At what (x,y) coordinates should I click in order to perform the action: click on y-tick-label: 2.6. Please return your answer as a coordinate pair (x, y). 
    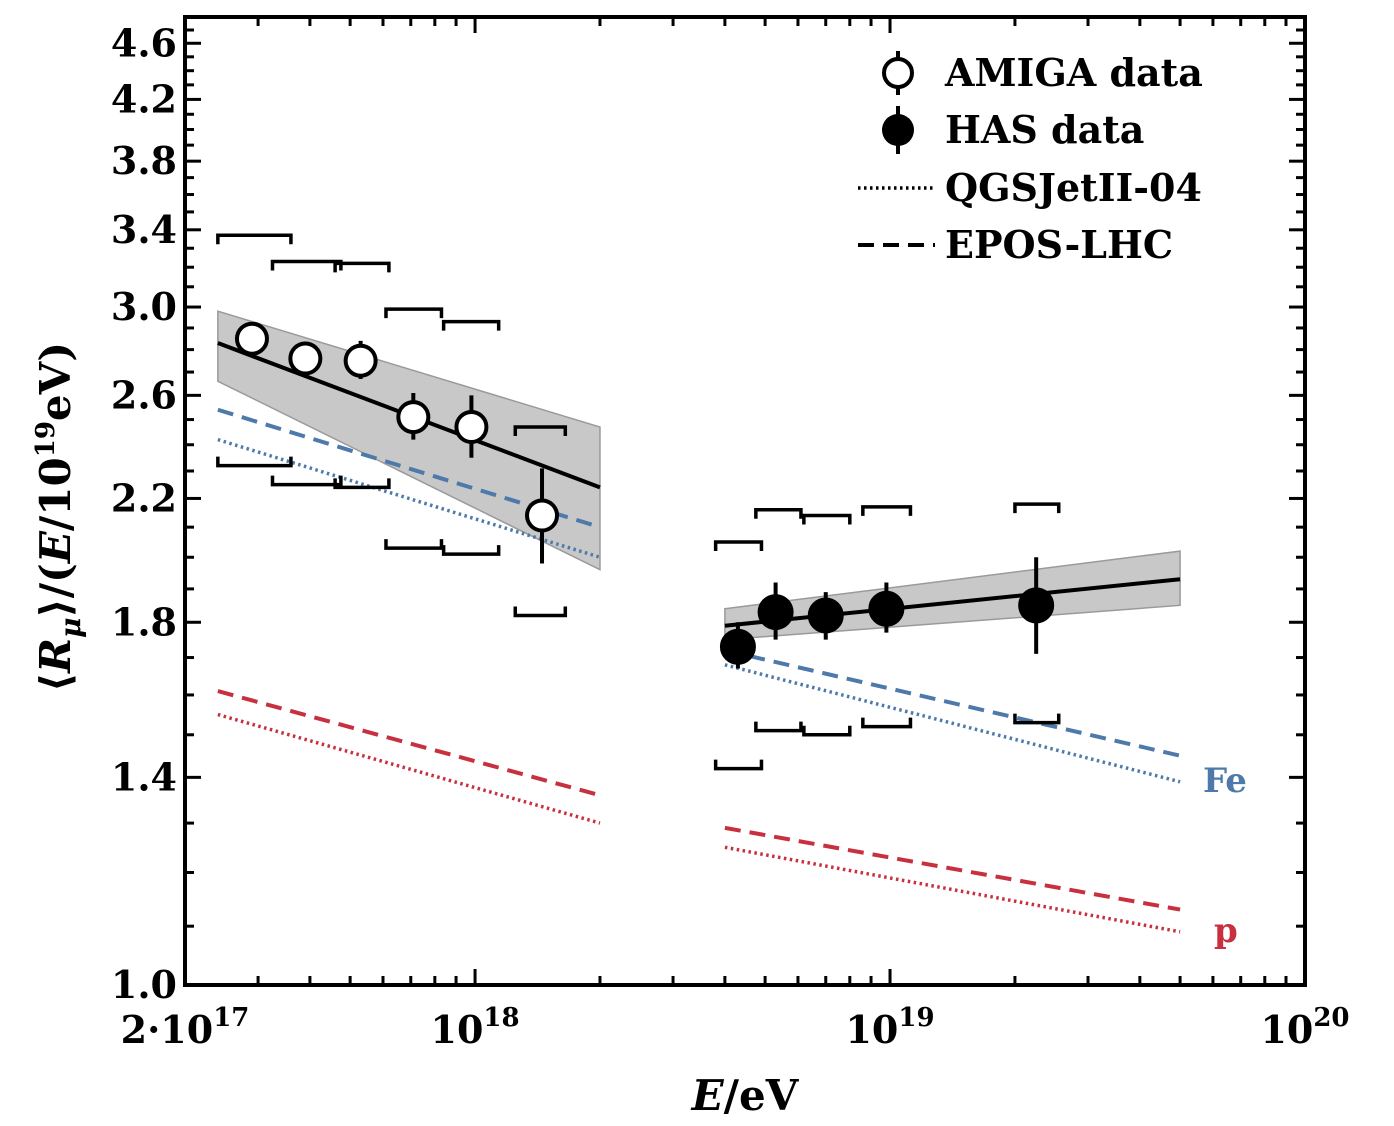
    Looking at the image, I should click on (144, 394).